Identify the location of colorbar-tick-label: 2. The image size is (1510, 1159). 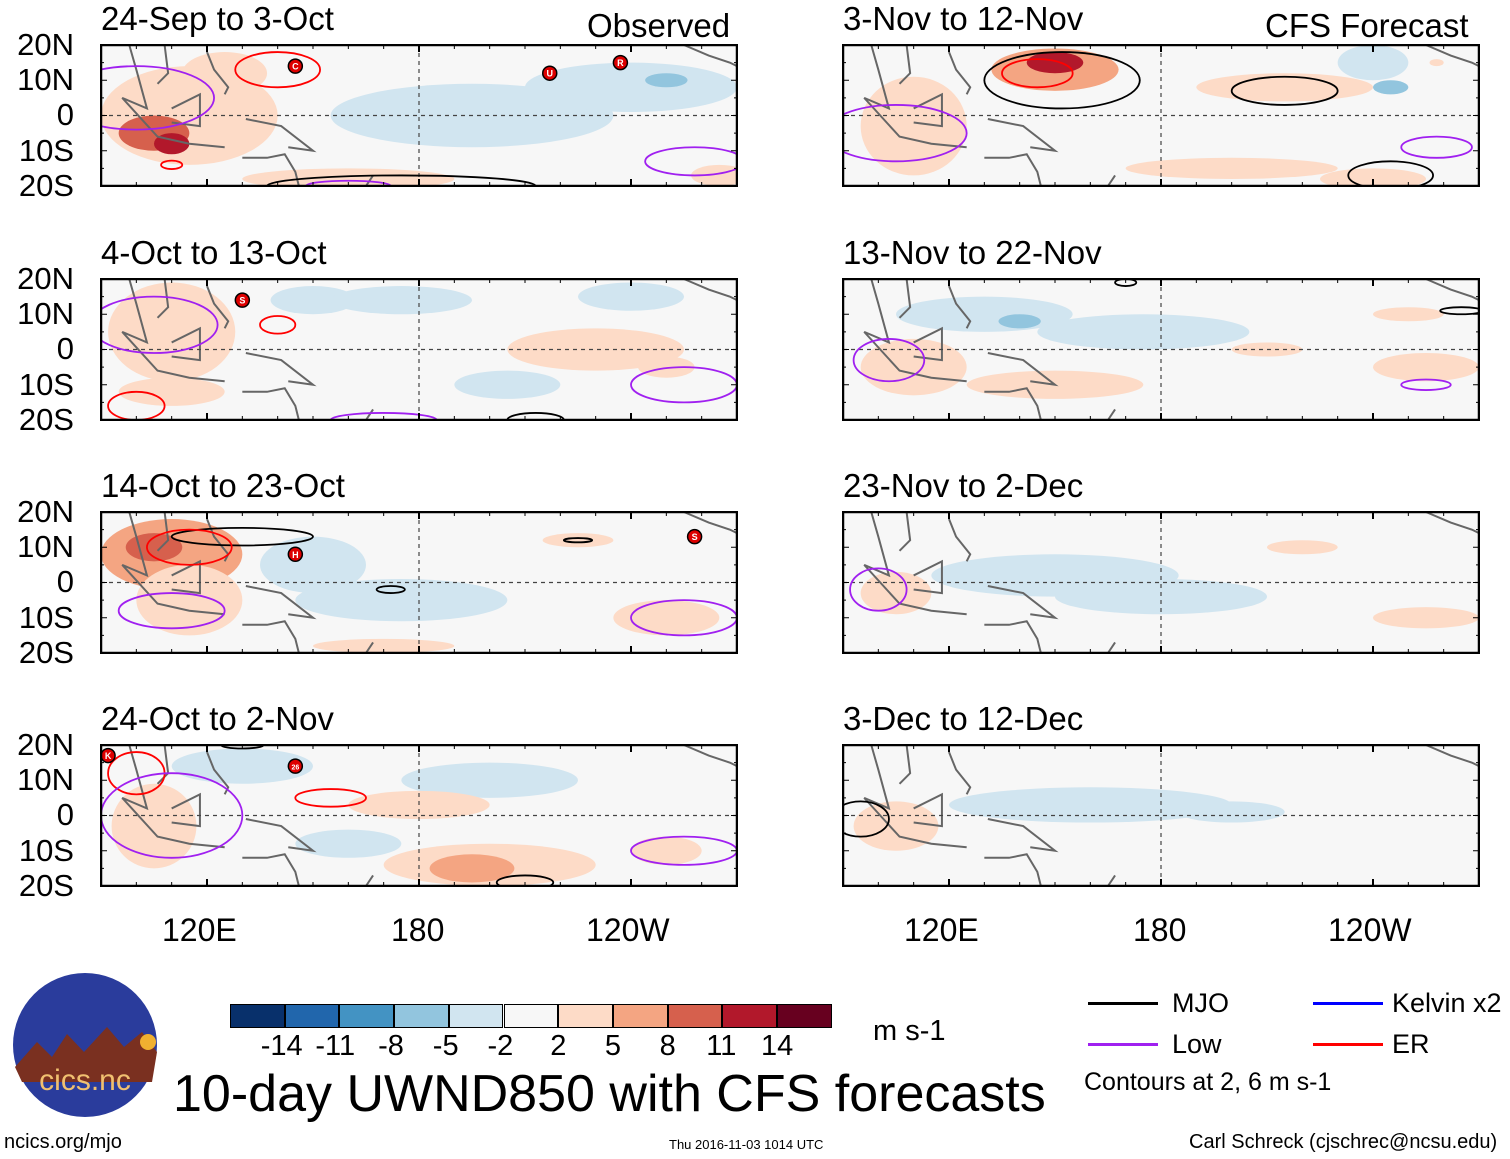
(558, 1046).